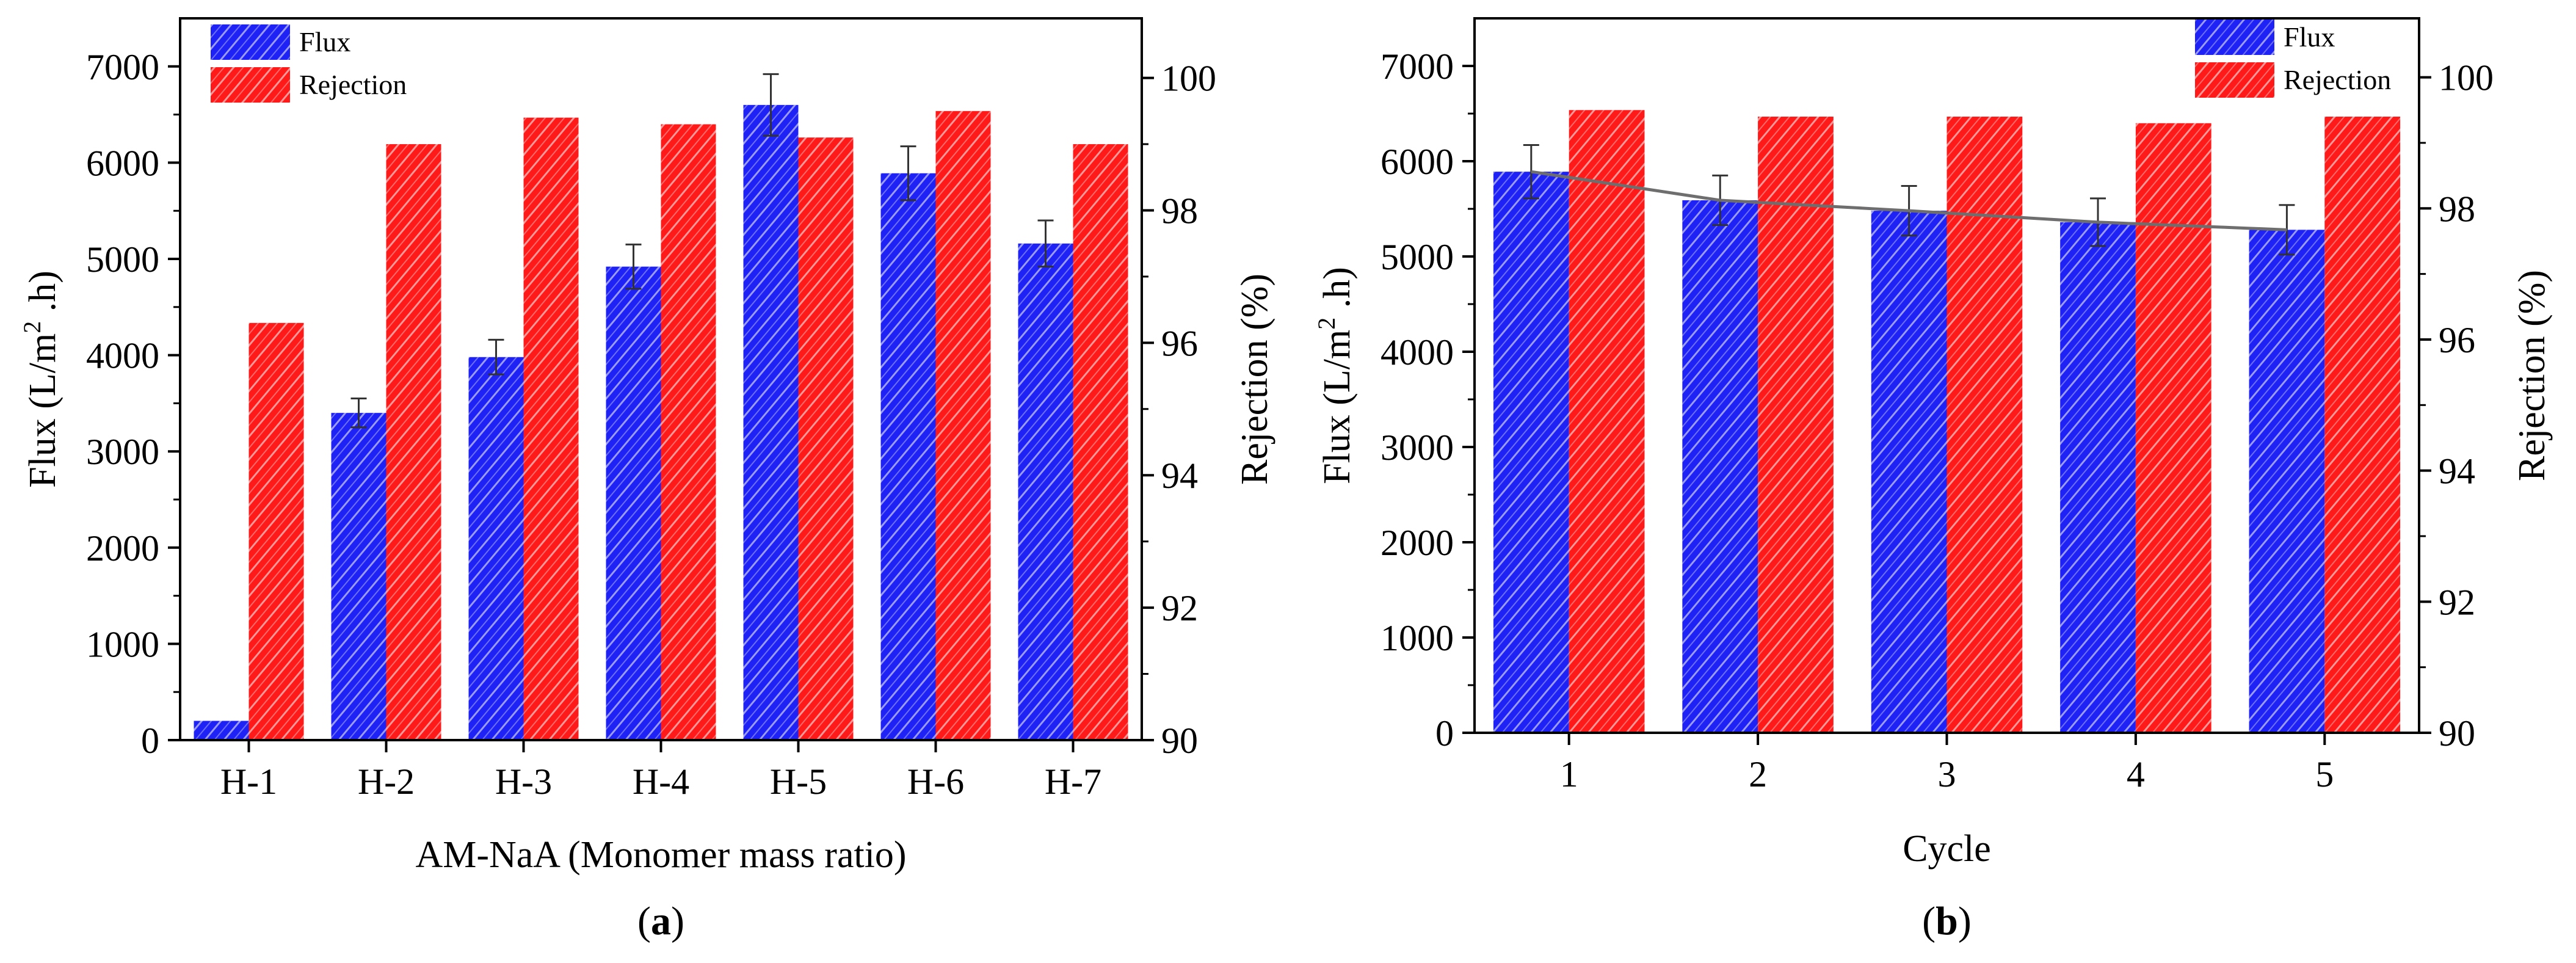 The height and width of the screenshot is (963, 2576). What do you see at coordinates (1947, 849) in the screenshot?
I see `x-axis-title: Cycle` at bounding box center [1947, 849].